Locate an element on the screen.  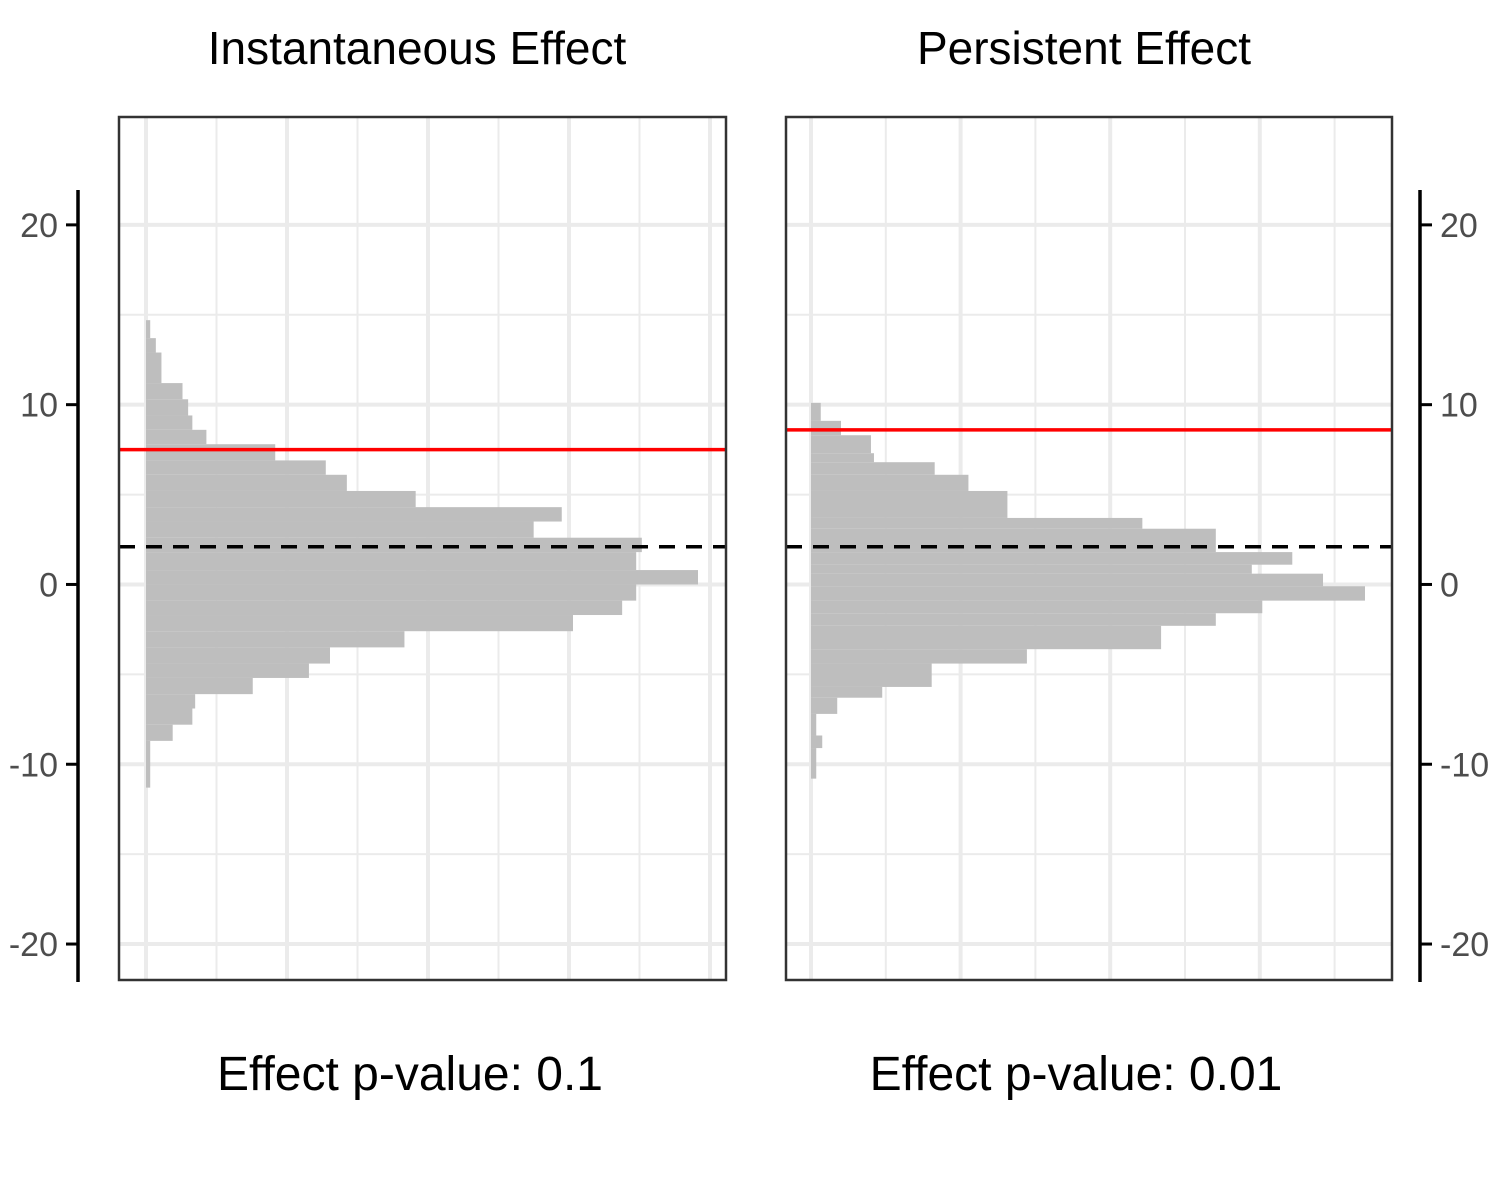
y-axis-left: -20 -10 0 10 20 is located at coordinates (44, 586).